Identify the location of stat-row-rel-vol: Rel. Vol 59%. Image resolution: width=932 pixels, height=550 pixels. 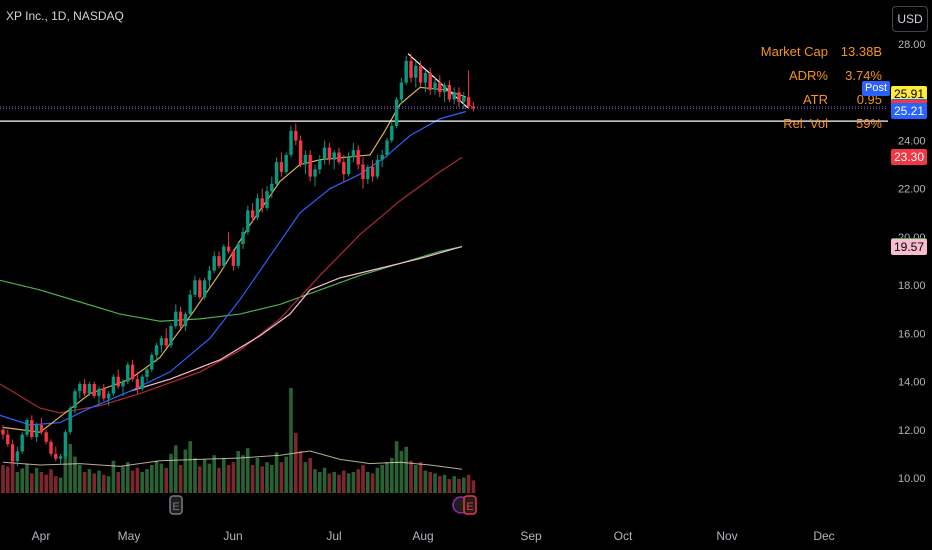
(821, 124).